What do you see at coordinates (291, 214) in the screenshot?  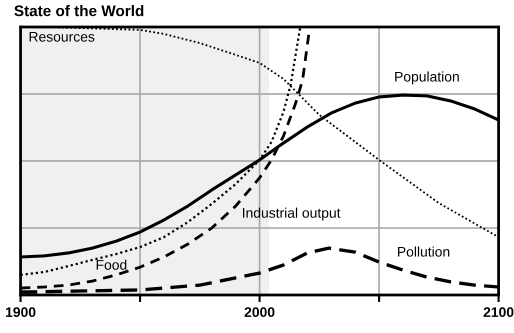 I see `series-label: Industrial output` at bounding box center [291, 214].